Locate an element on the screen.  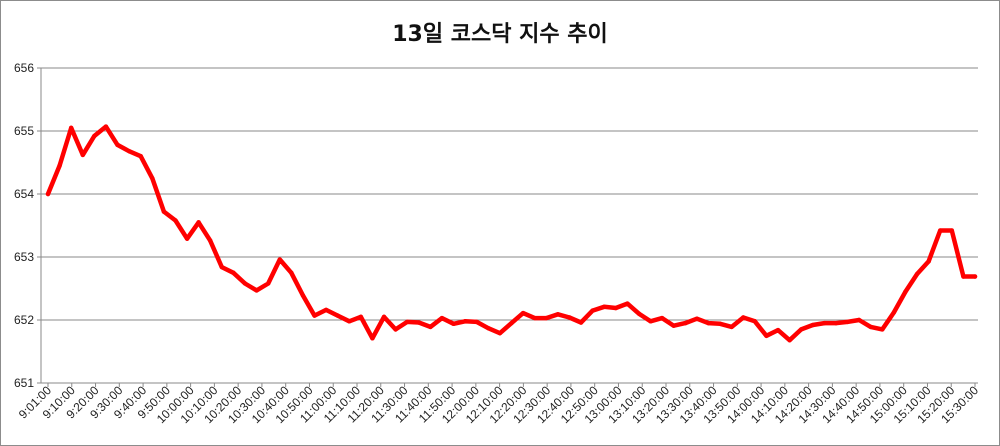
chart-title: 13일 코스닥 지수 추이 is located at coordinates (500, 34).